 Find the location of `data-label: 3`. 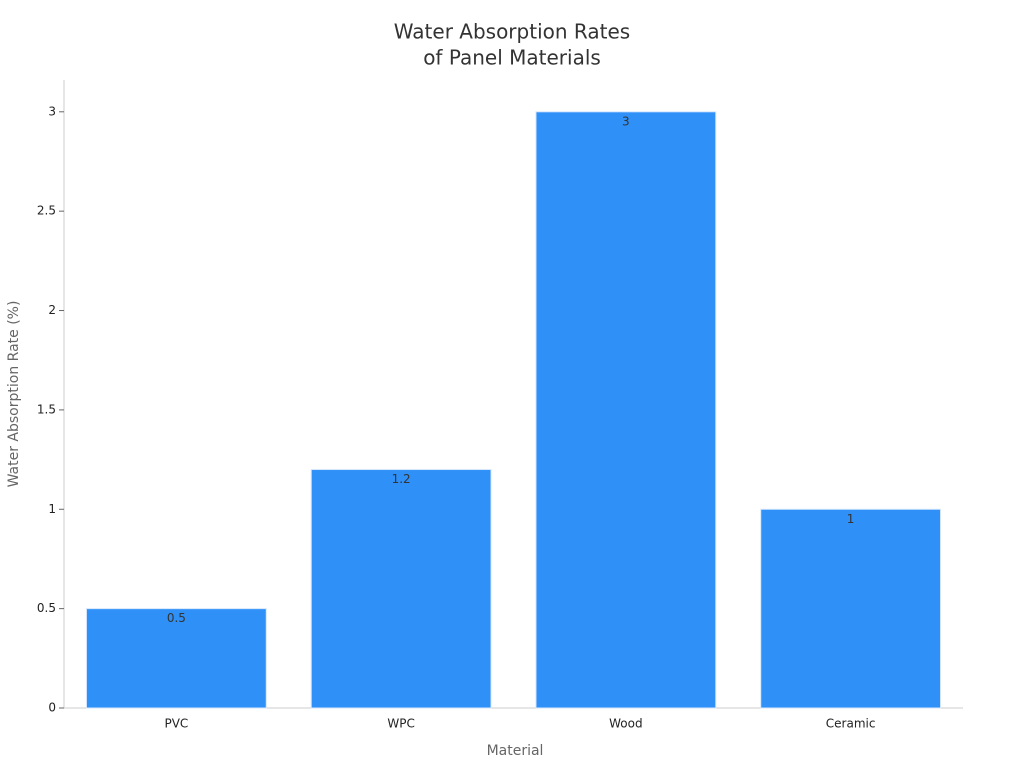

data-label: 3 is located at coordinates (626, 121).